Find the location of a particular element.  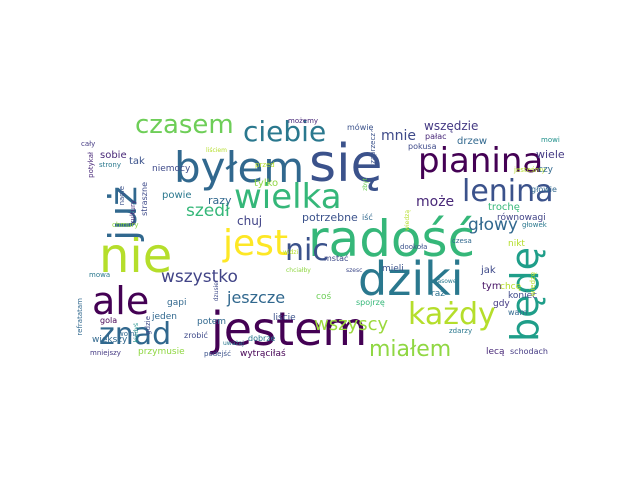

word-potykal: potykał is located at coordinates (91, 165).